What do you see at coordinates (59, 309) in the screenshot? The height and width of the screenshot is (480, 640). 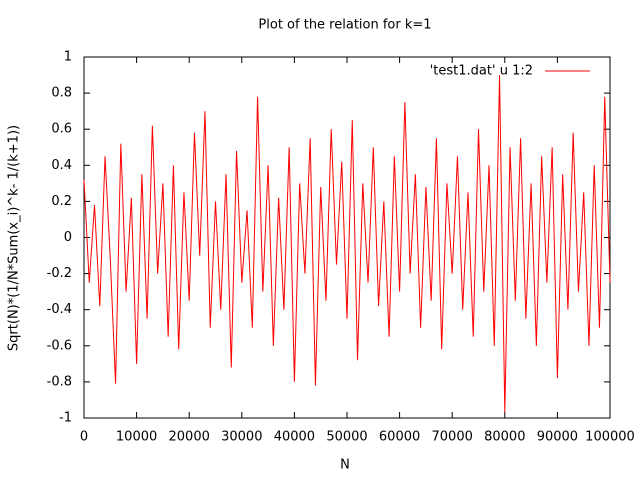 I see `y-tick-label: -0.4` at bounding box center [59, 309].